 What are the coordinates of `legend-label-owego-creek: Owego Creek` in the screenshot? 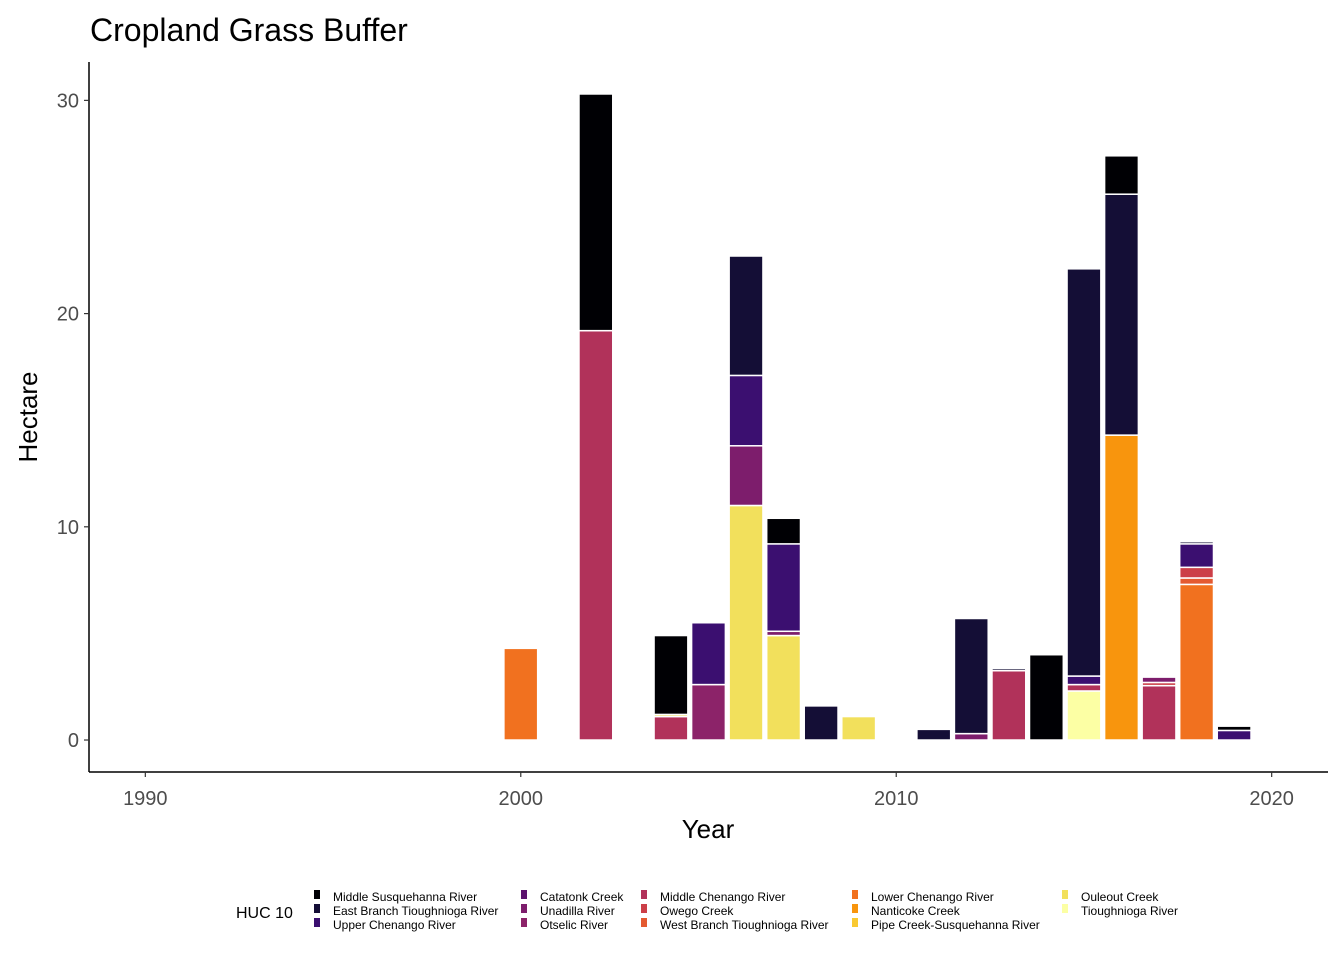 It's located at (697, 911).